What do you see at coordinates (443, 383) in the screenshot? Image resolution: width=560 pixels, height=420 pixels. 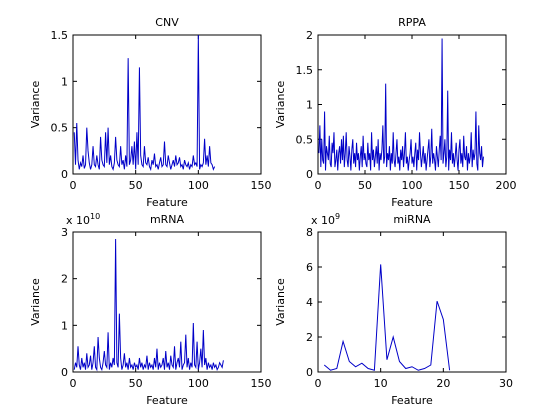 I see `x-tick-label: 20` at bounding box center [443, 383].